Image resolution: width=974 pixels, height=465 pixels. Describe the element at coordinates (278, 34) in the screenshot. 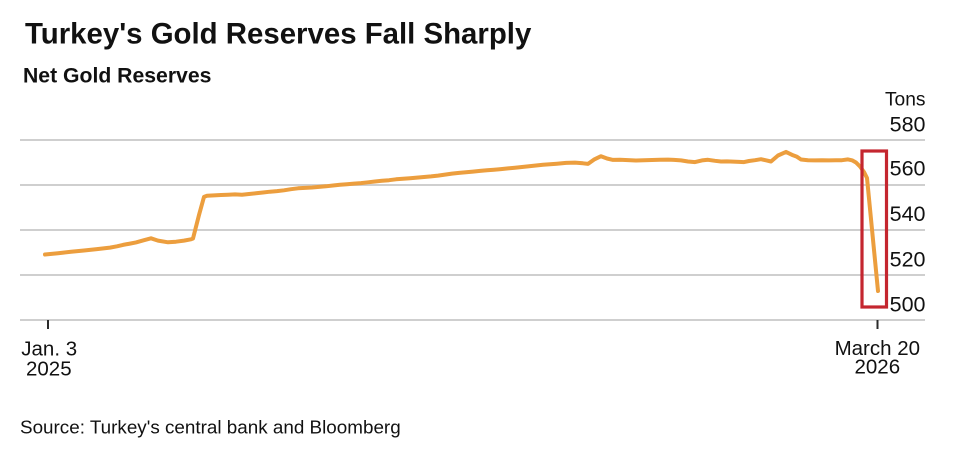

I see `svg-text:Turkey's Gold Reserves Fall Sh: Turkey's Gold Reserves Fall Sharply` at that location.